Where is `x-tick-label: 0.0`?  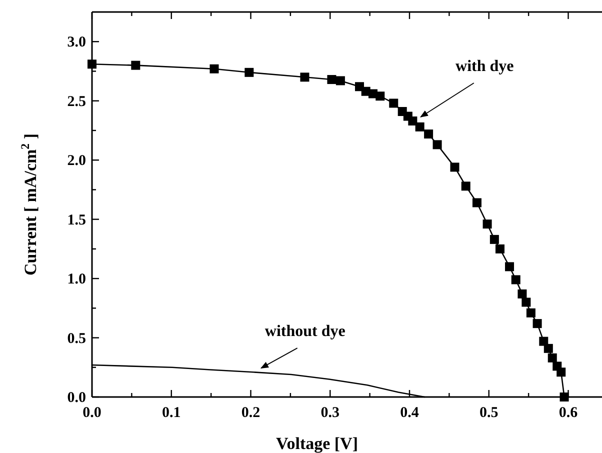
x-tick-label: 0.0 is located at coordinates (92, 413).